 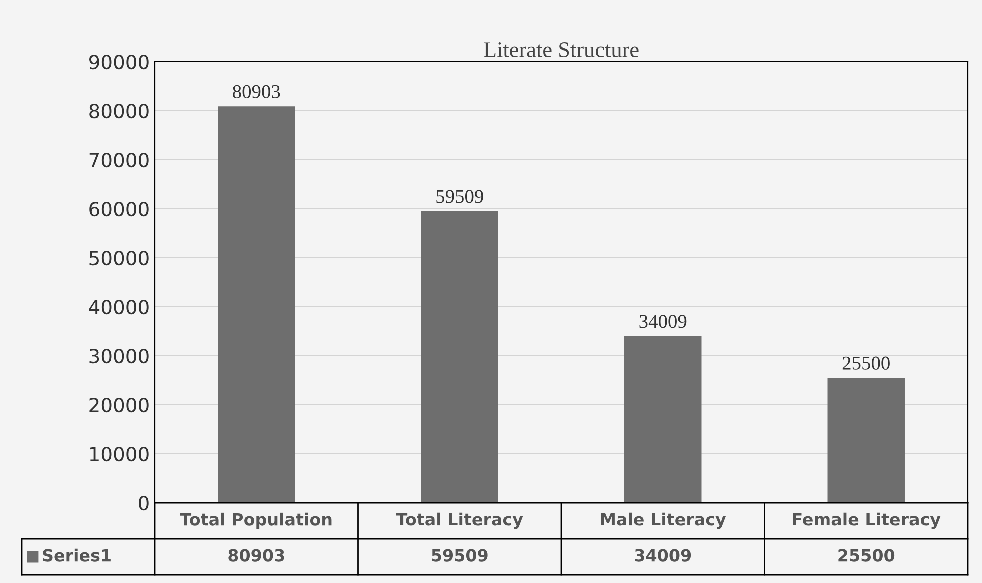 I want to click on y-tick-label: 20000, so click(x=119, y=405).